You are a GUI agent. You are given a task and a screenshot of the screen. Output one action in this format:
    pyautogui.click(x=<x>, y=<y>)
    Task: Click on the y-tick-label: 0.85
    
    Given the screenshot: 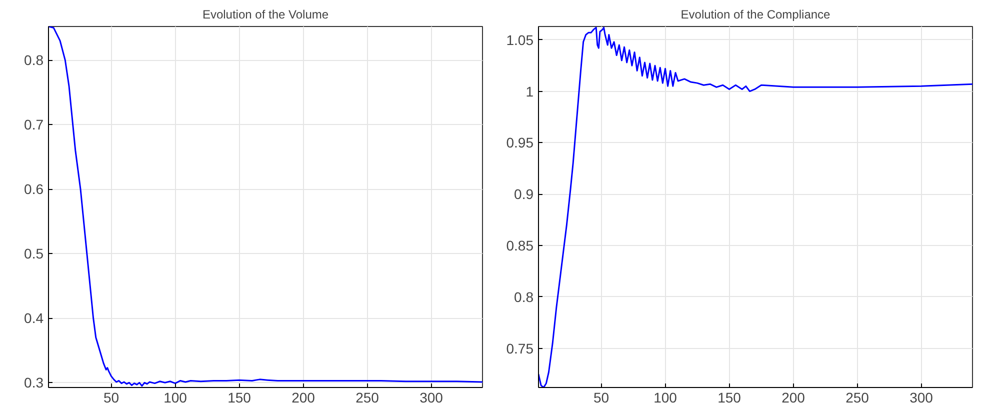 What is the action you would take?
    pyautogui.click(x=520, y=246)
    